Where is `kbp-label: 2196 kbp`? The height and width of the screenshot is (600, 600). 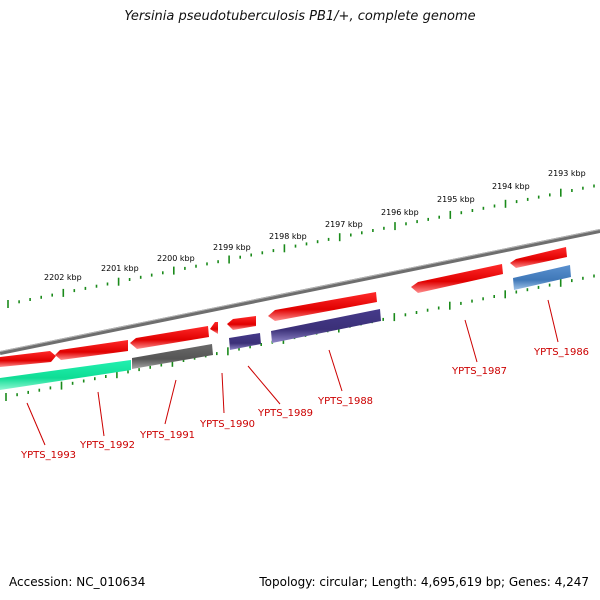 kbp-label: 2196 kbp is located at coordinates (400, 212).